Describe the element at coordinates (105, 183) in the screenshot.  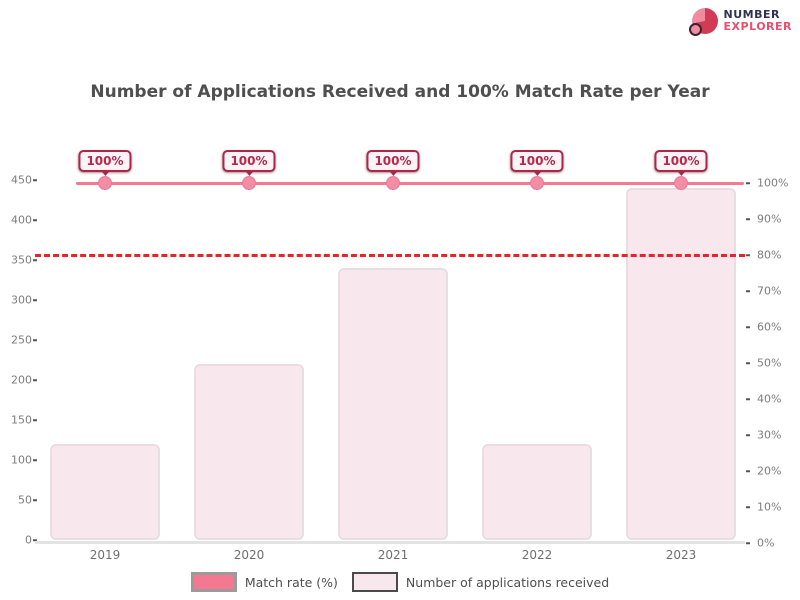
I see `match-rate-point-2019` at that location.